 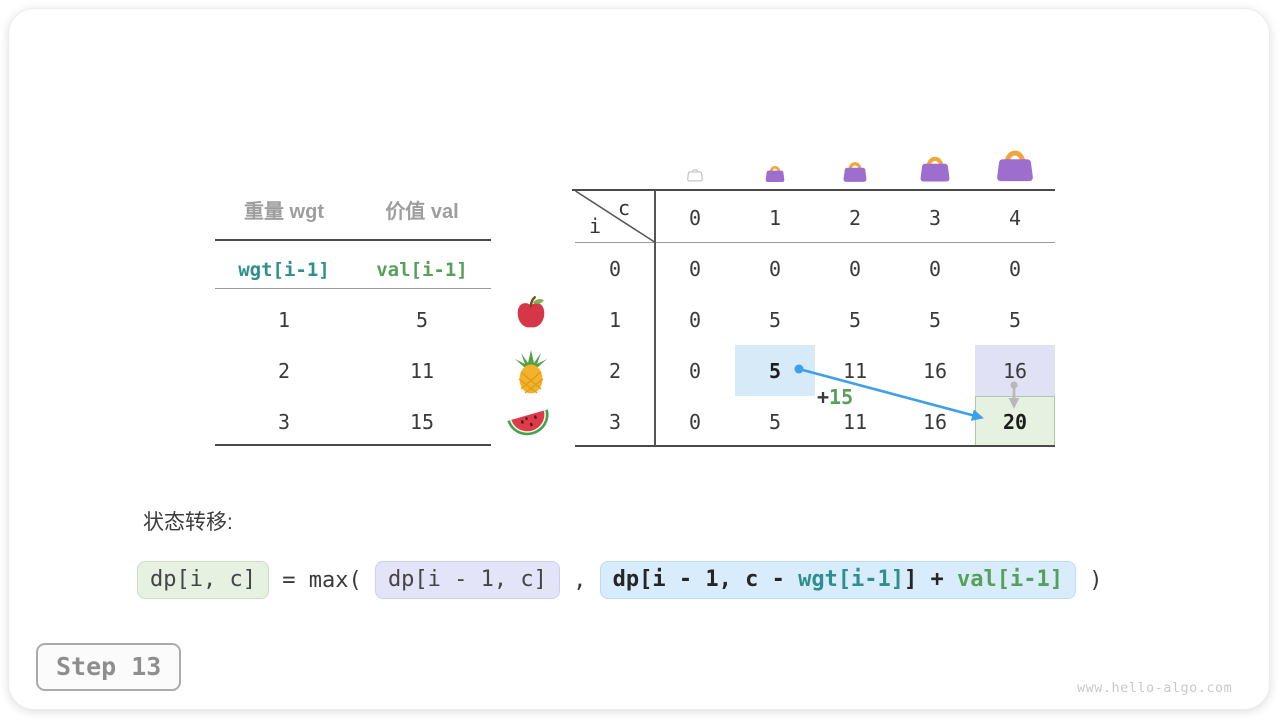 What do you see at coordinates (422, 320) in the screenshot?
I see `item-val-1: 5` at bounding box center [422, 320].